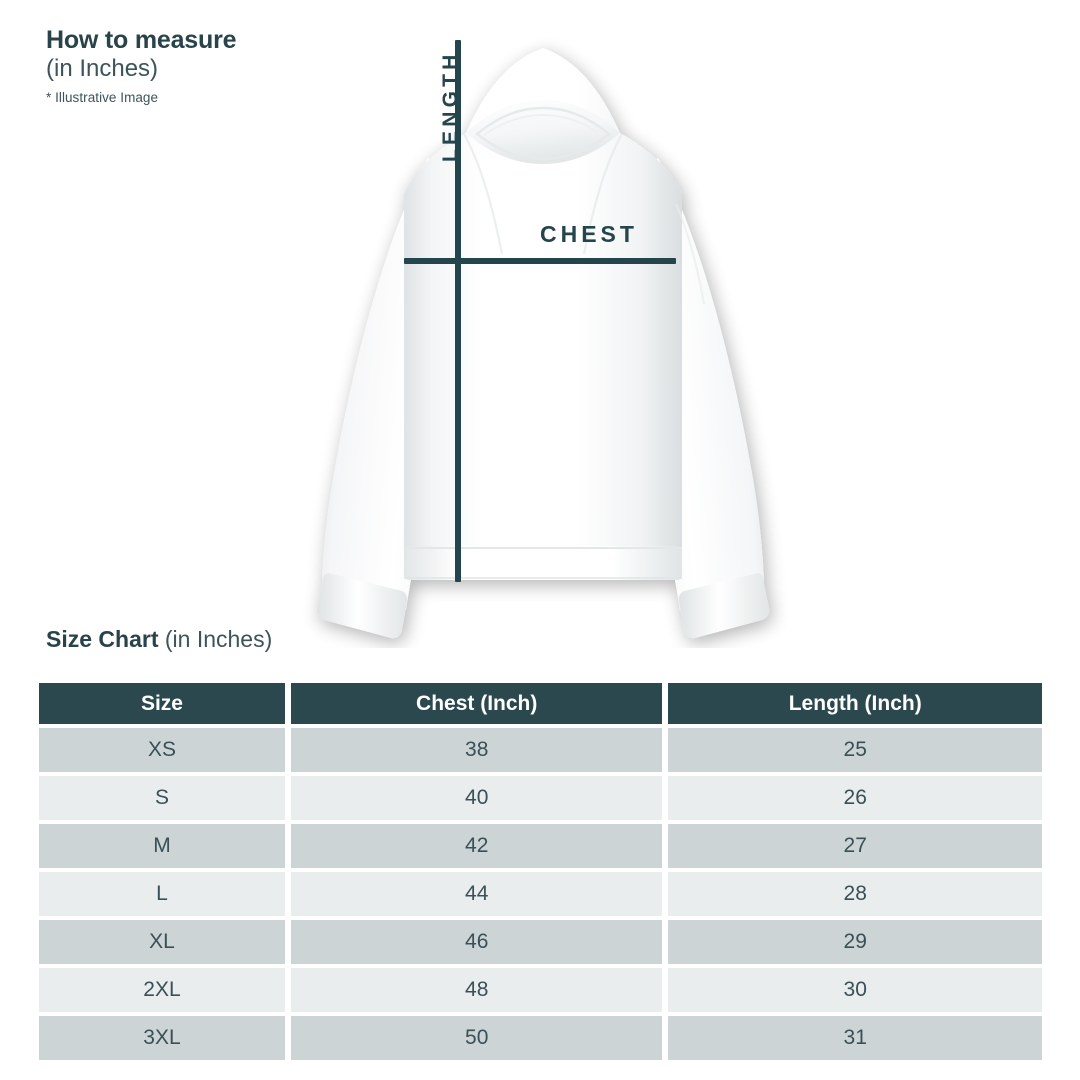  What do you see at coordinates (162, 1038) in the screenshot?
I see `cell-size: 3XL` at bounding box center [162, 1038].